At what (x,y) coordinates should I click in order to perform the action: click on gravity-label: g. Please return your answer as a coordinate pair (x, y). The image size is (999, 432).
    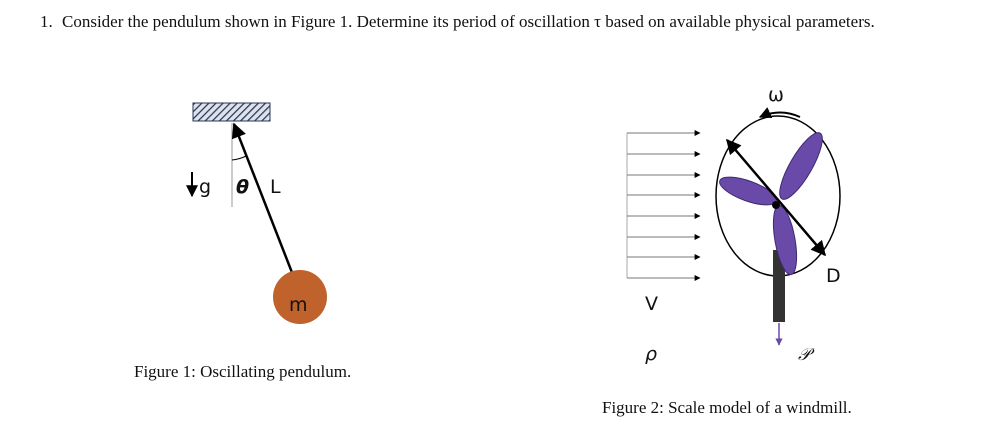
    Looking at the image, I should click on (205, 187).